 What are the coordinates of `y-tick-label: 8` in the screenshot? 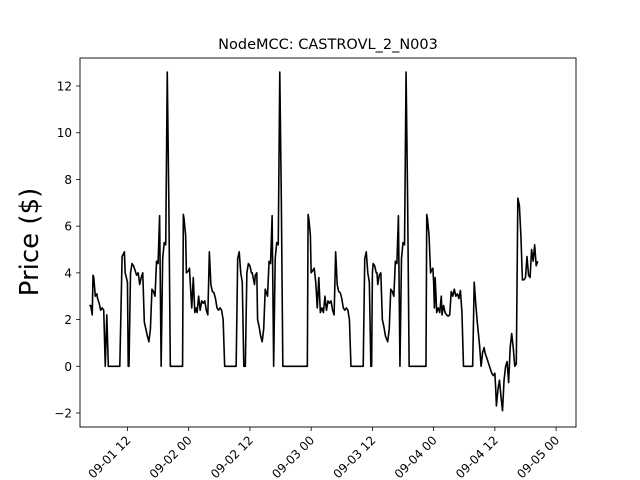 It's located at (68, 180).